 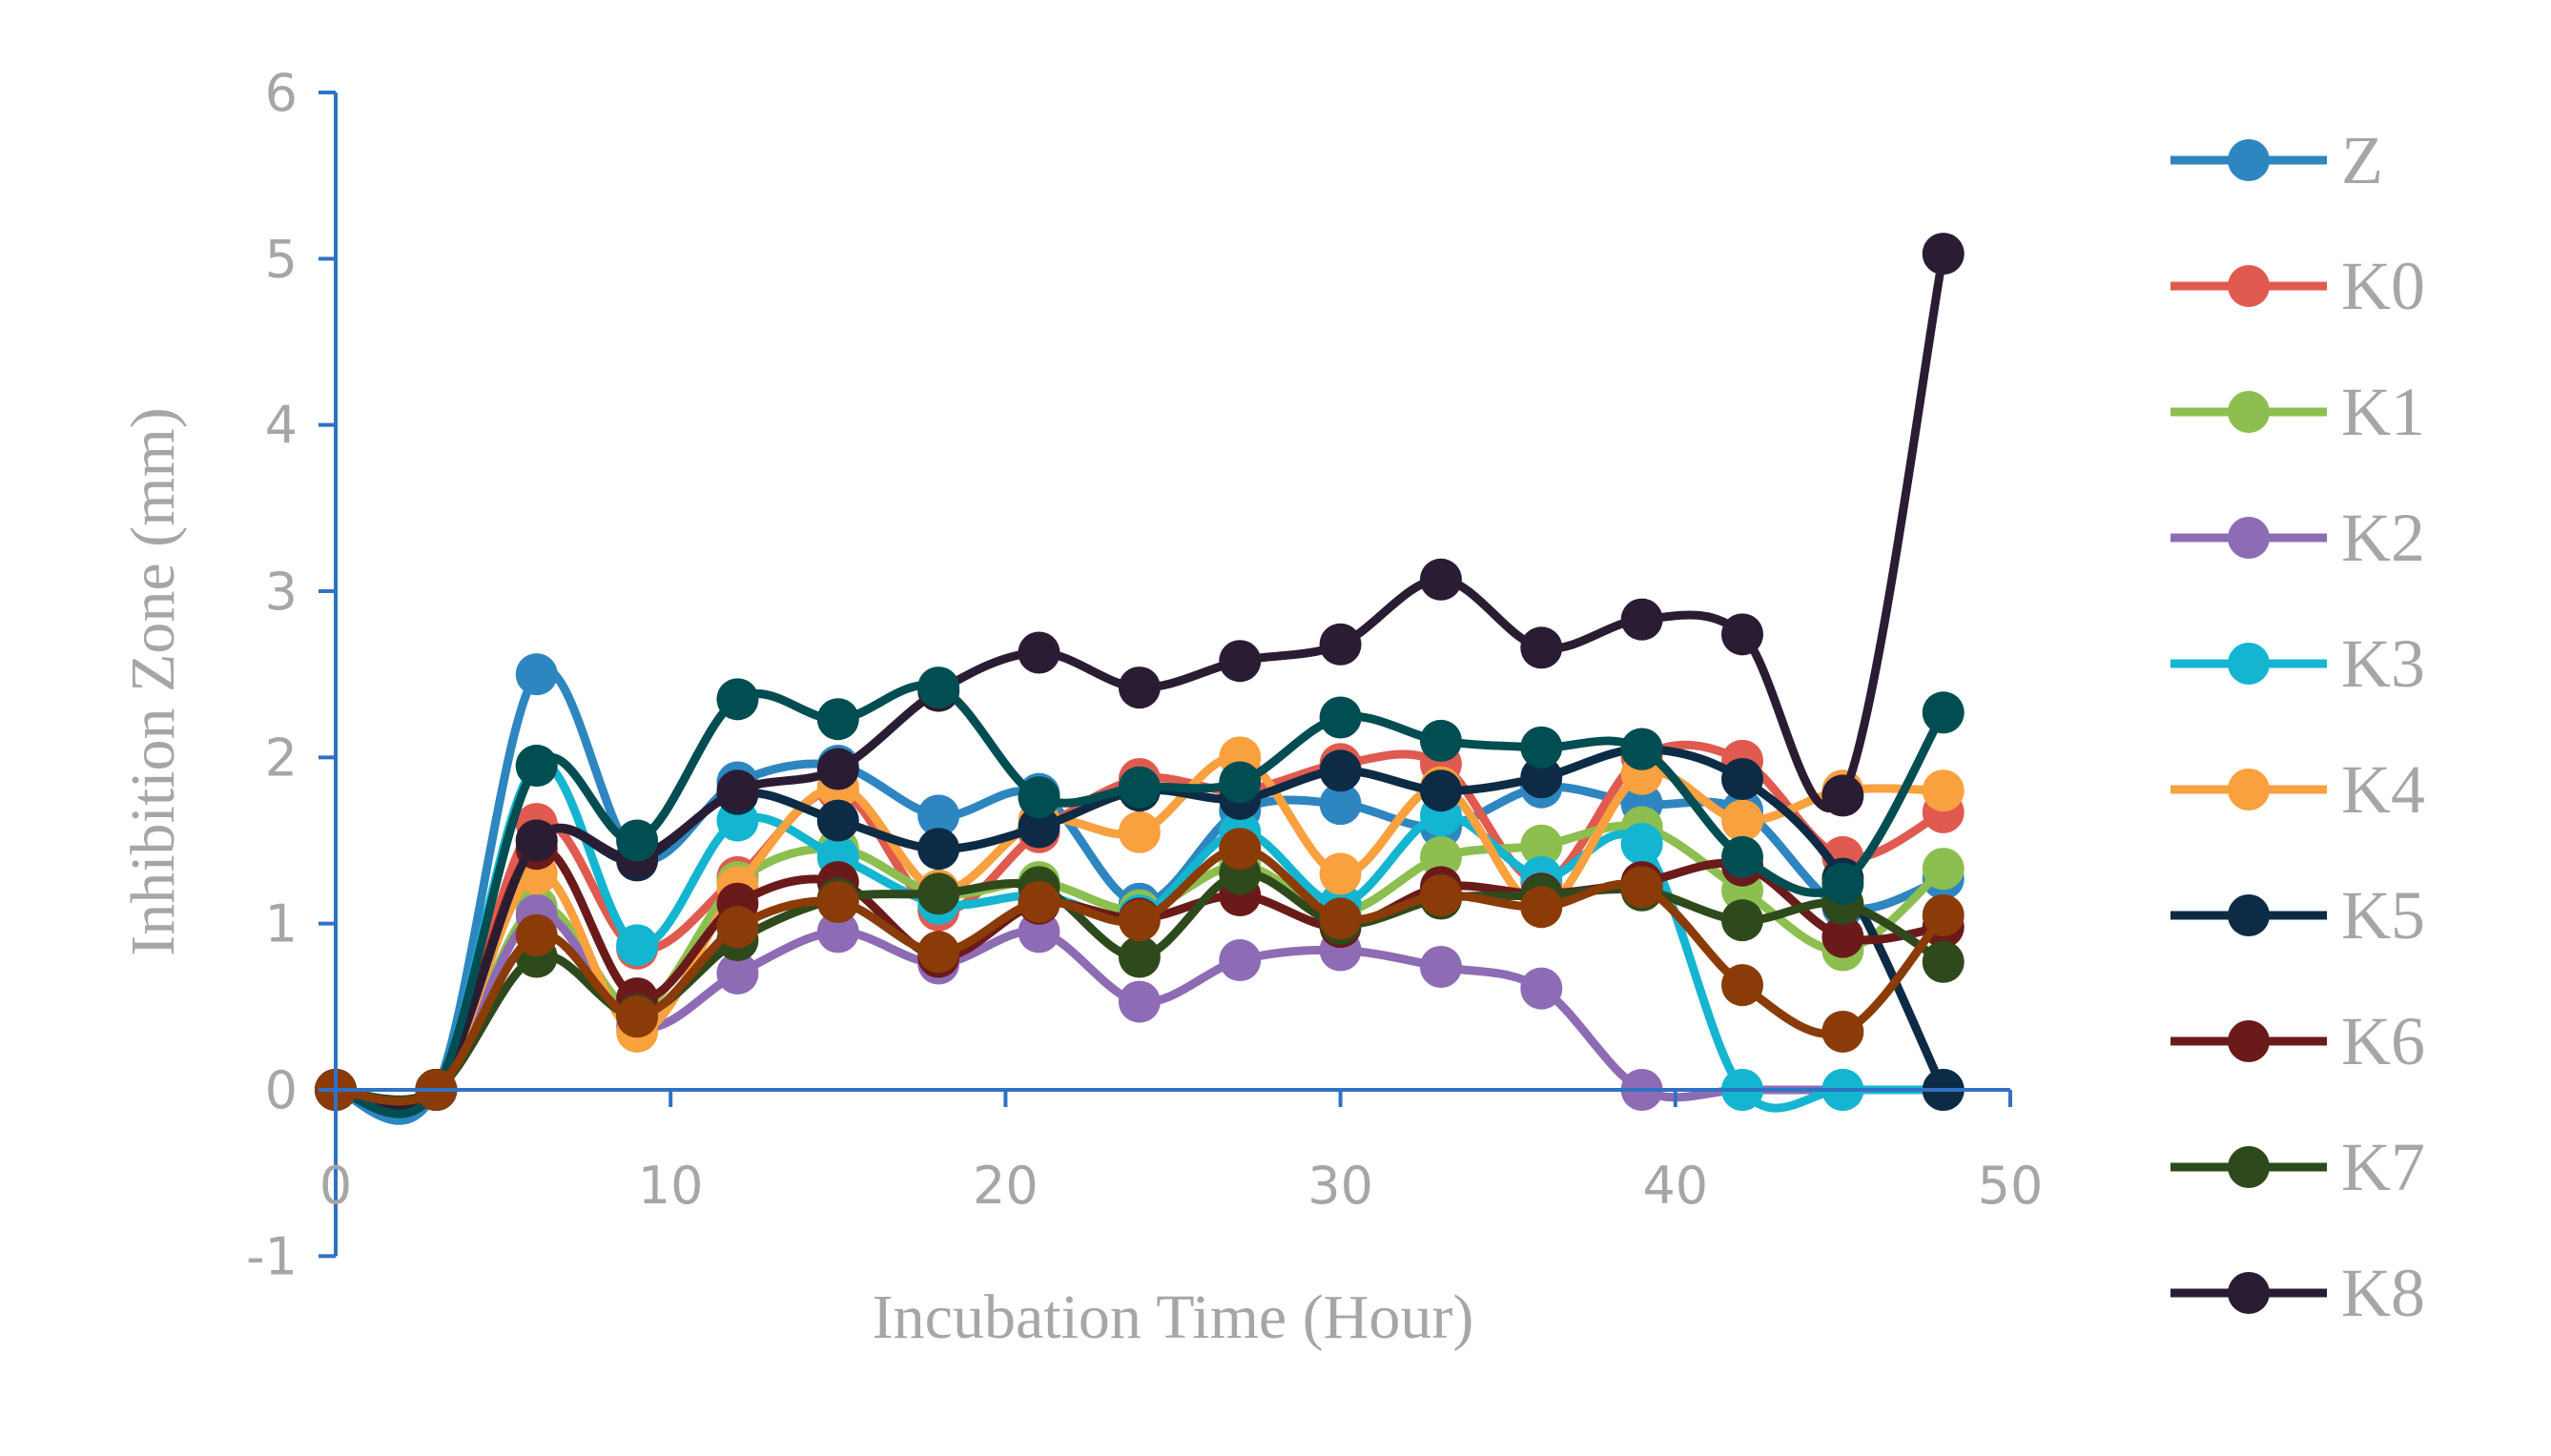 I want to click on legend-item-K2: K2, so click(x=2297, y=538).